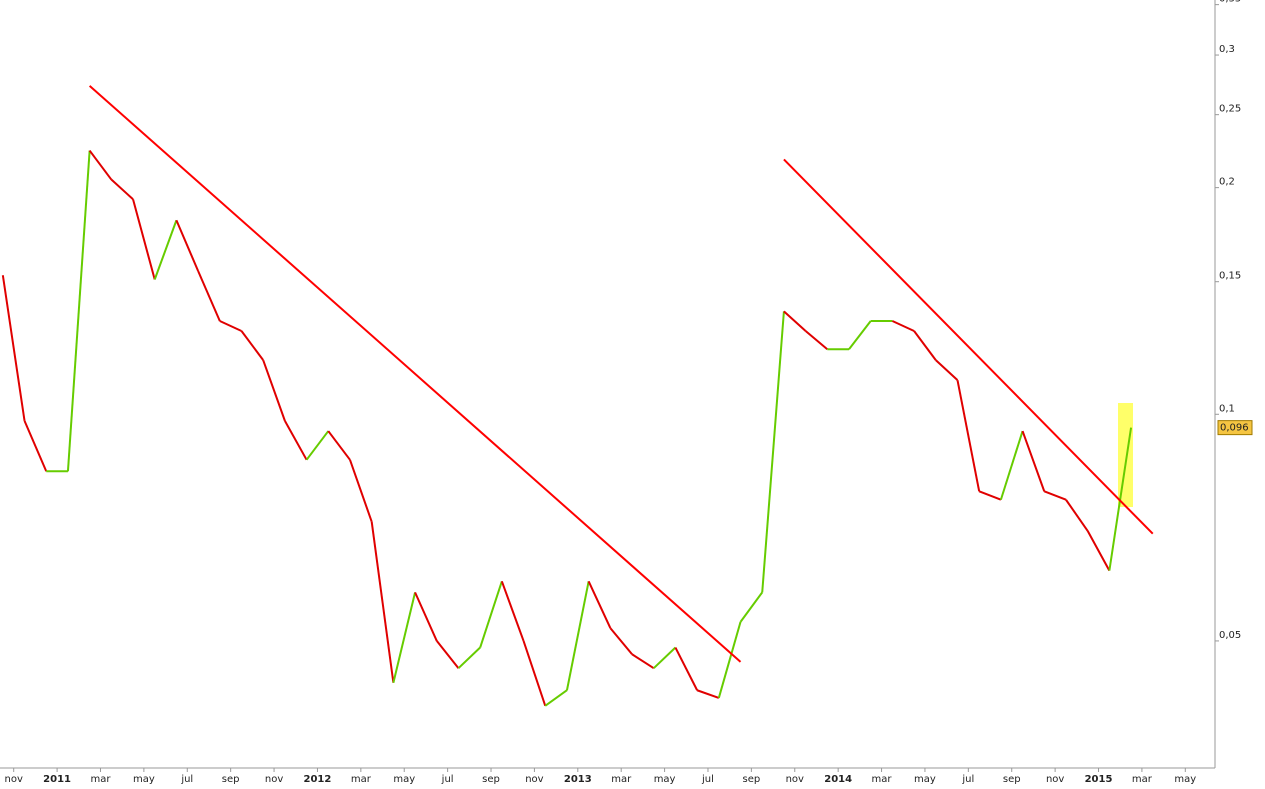 This screenshot has height=789, width=1265. What do you see at coordinates (968, 346) in the screenshot?
I see `trend-line` at bounding box center [968, 346].